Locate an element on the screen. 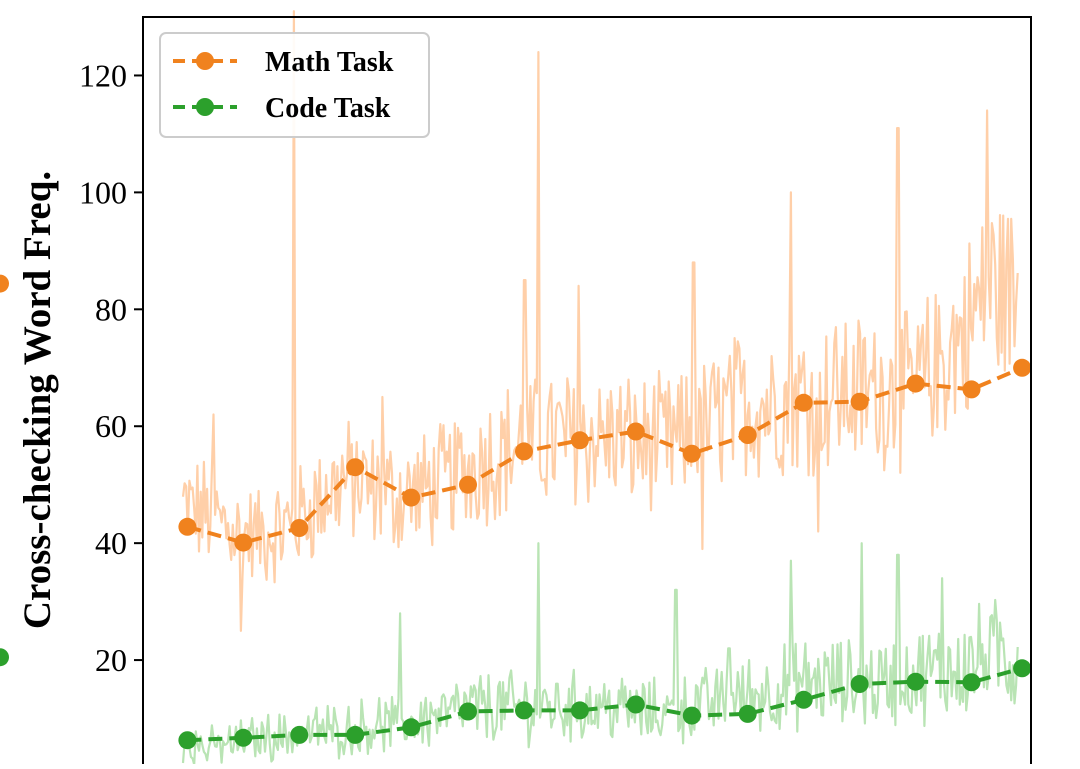  legend: Math Task Code Task is located at coordinates (294, 85).